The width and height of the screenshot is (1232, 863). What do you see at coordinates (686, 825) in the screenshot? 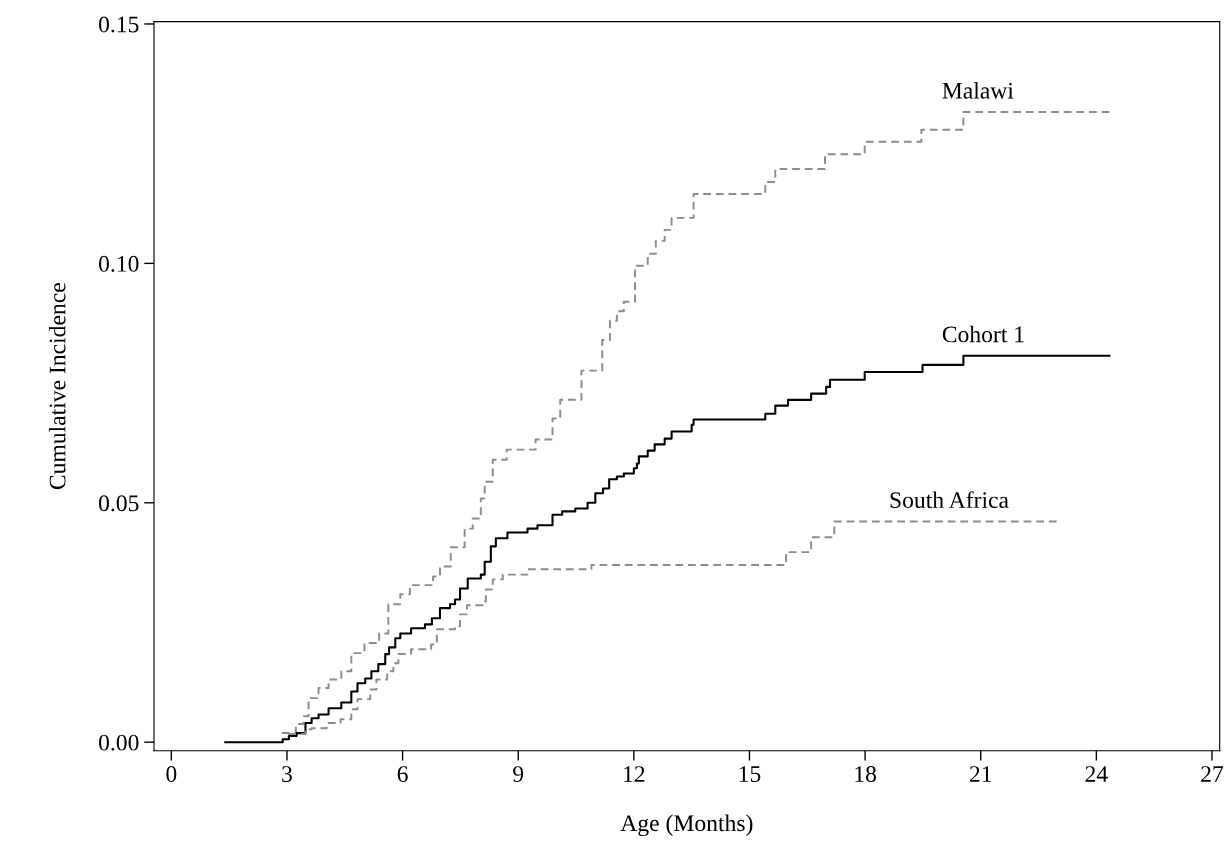
I see `x-axis-title: Age (Months)` at bounding box center [686, 825].